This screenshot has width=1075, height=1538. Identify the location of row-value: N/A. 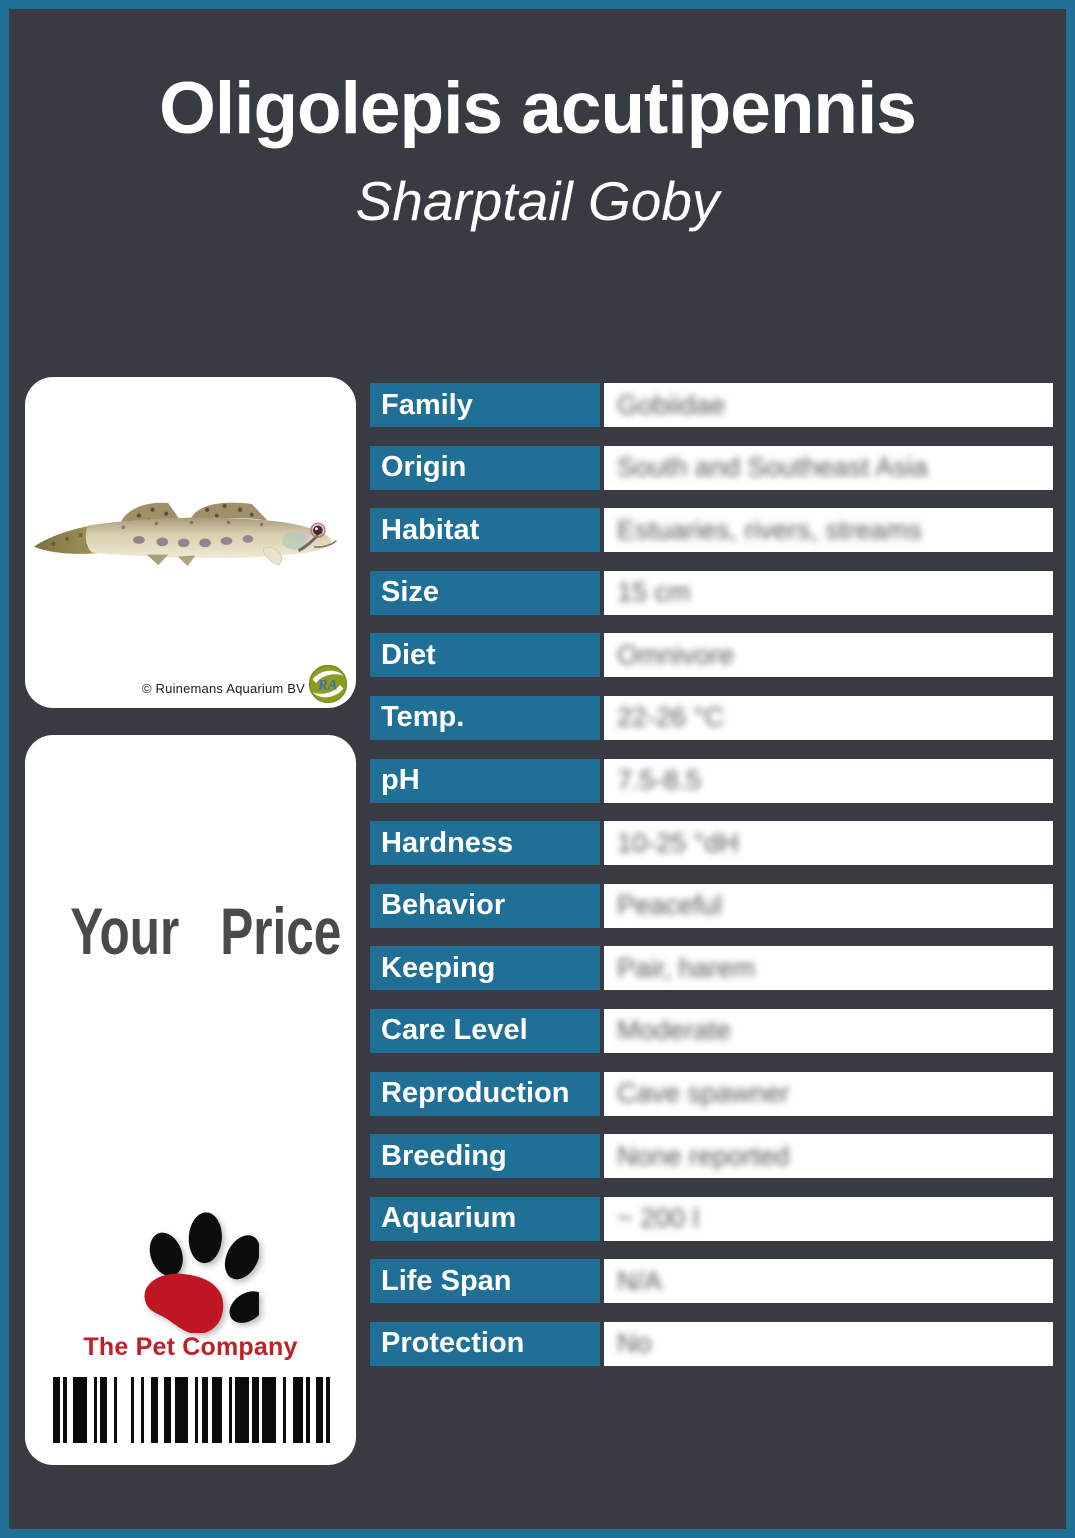
(828, 1281).